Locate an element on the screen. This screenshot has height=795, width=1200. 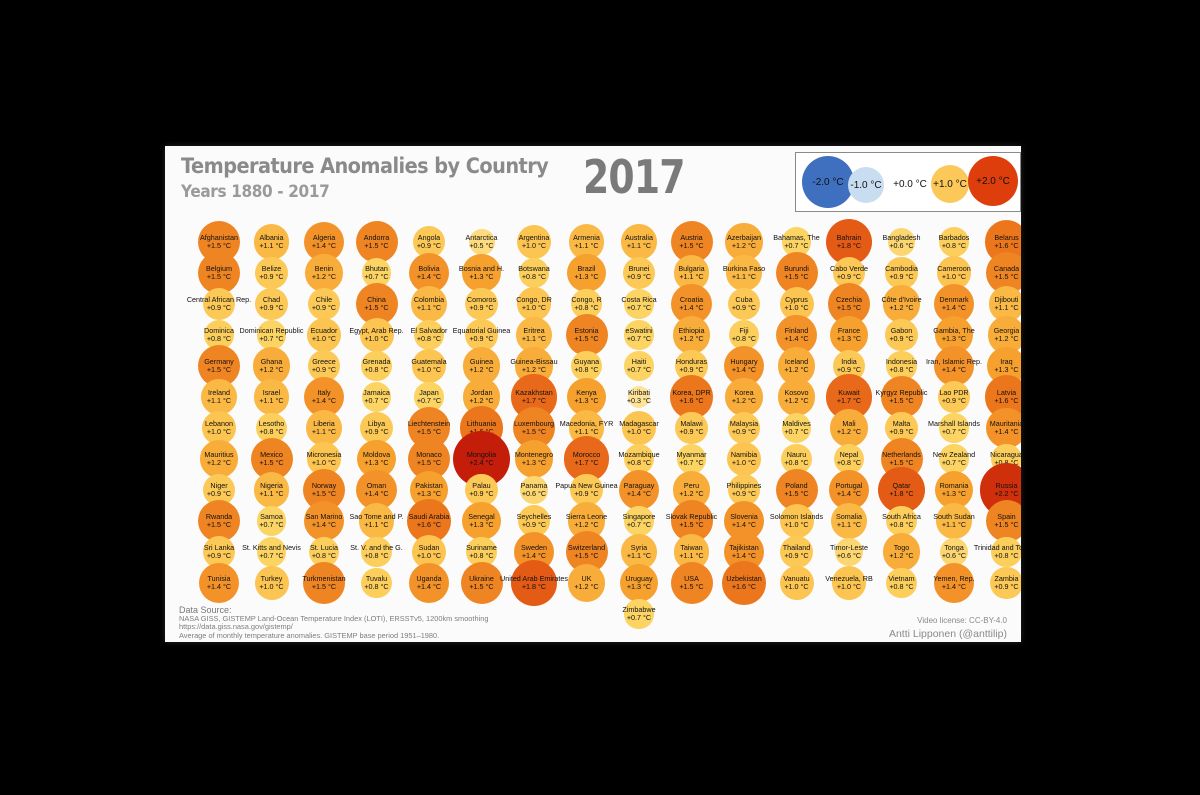
bubble-brazil is located at coordinates (586, 273).